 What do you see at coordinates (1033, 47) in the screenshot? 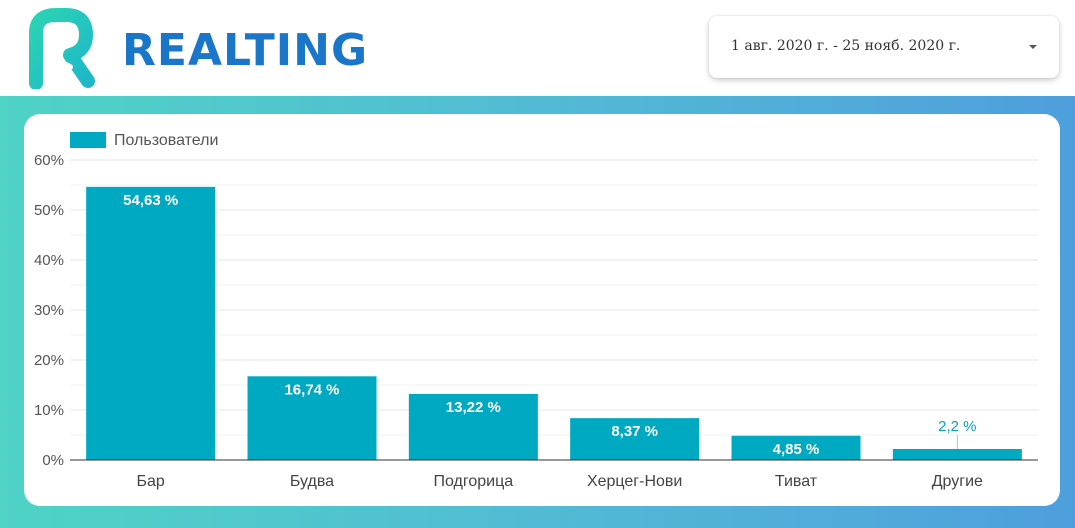
I see `caret-down-icon` at bounding box center [1033, 47].